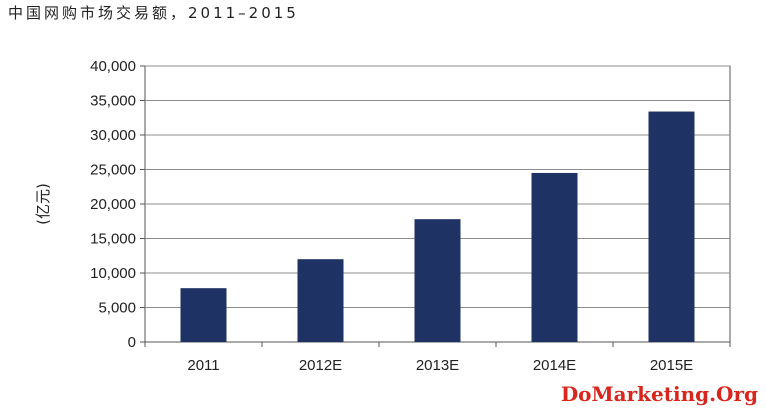 The height and width of the screenshot is (410, 766). Describe the element at coordinates (554, 365) in the screenshot. I see `x-tick-label: 2014E` at that location.